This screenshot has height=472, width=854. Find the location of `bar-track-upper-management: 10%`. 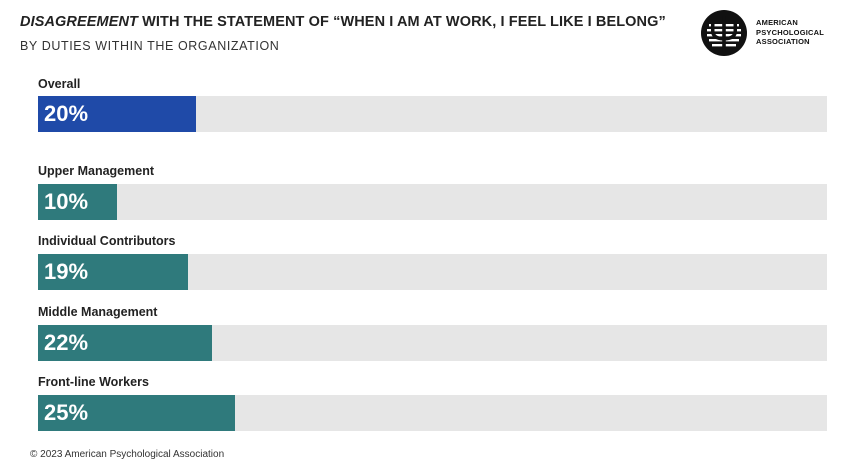

bar-track-upper-management: 10% is located at coordinates (432, 202).